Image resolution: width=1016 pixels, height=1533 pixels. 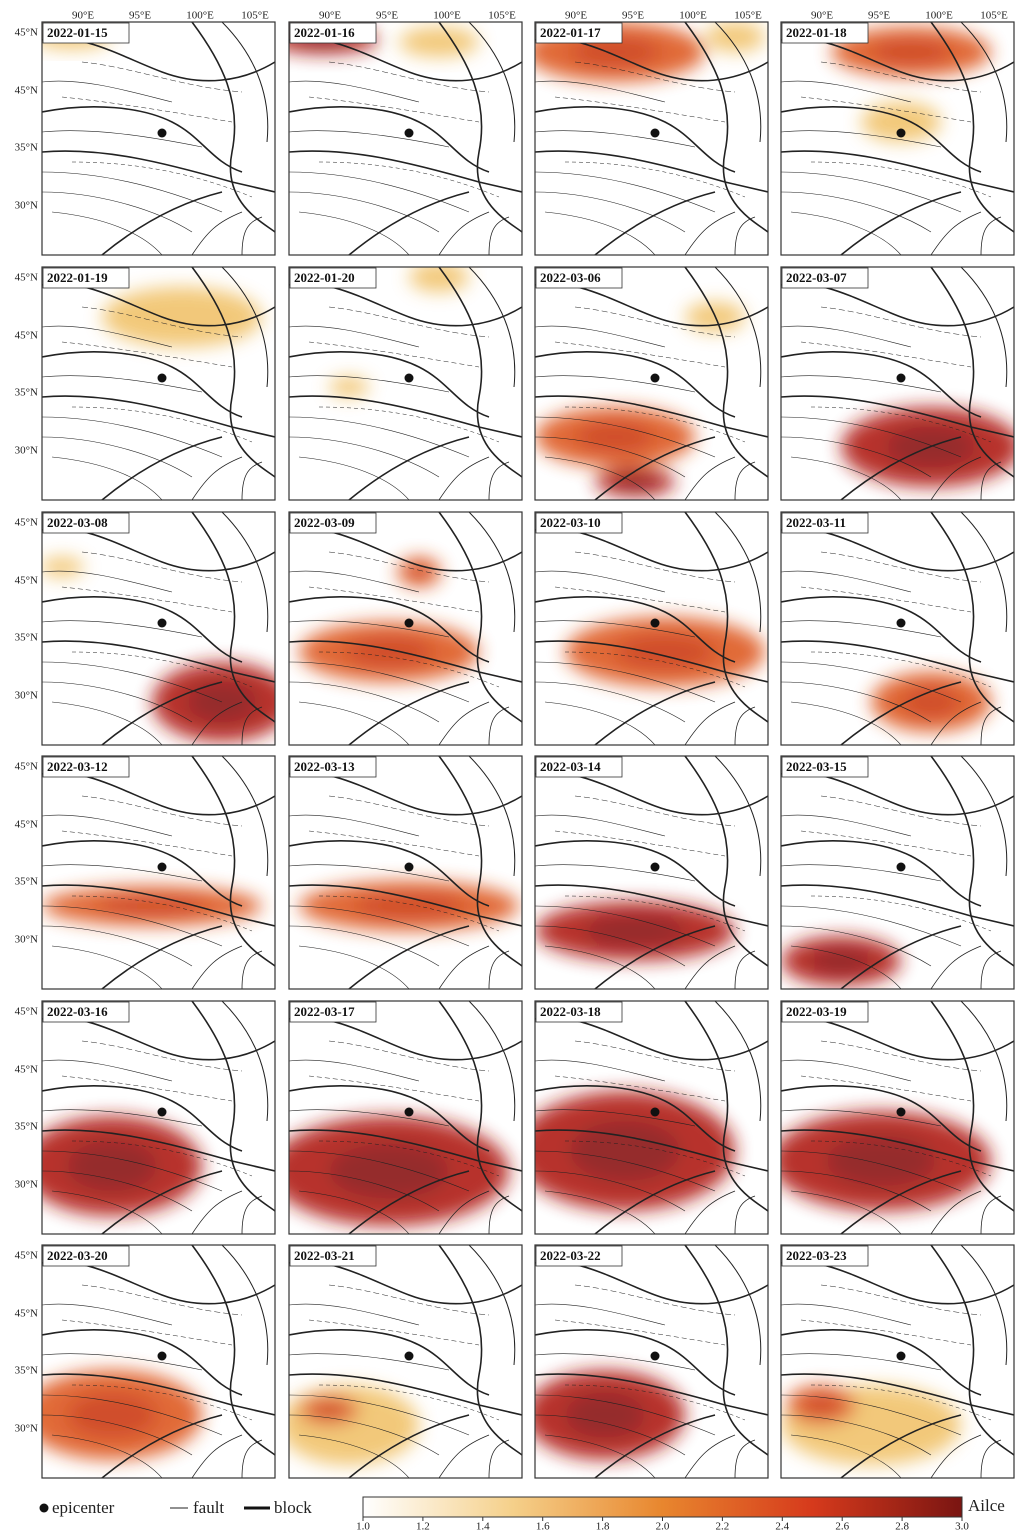 I want to click on map-panel: 2022-01-20, so click(x=405, y=383).